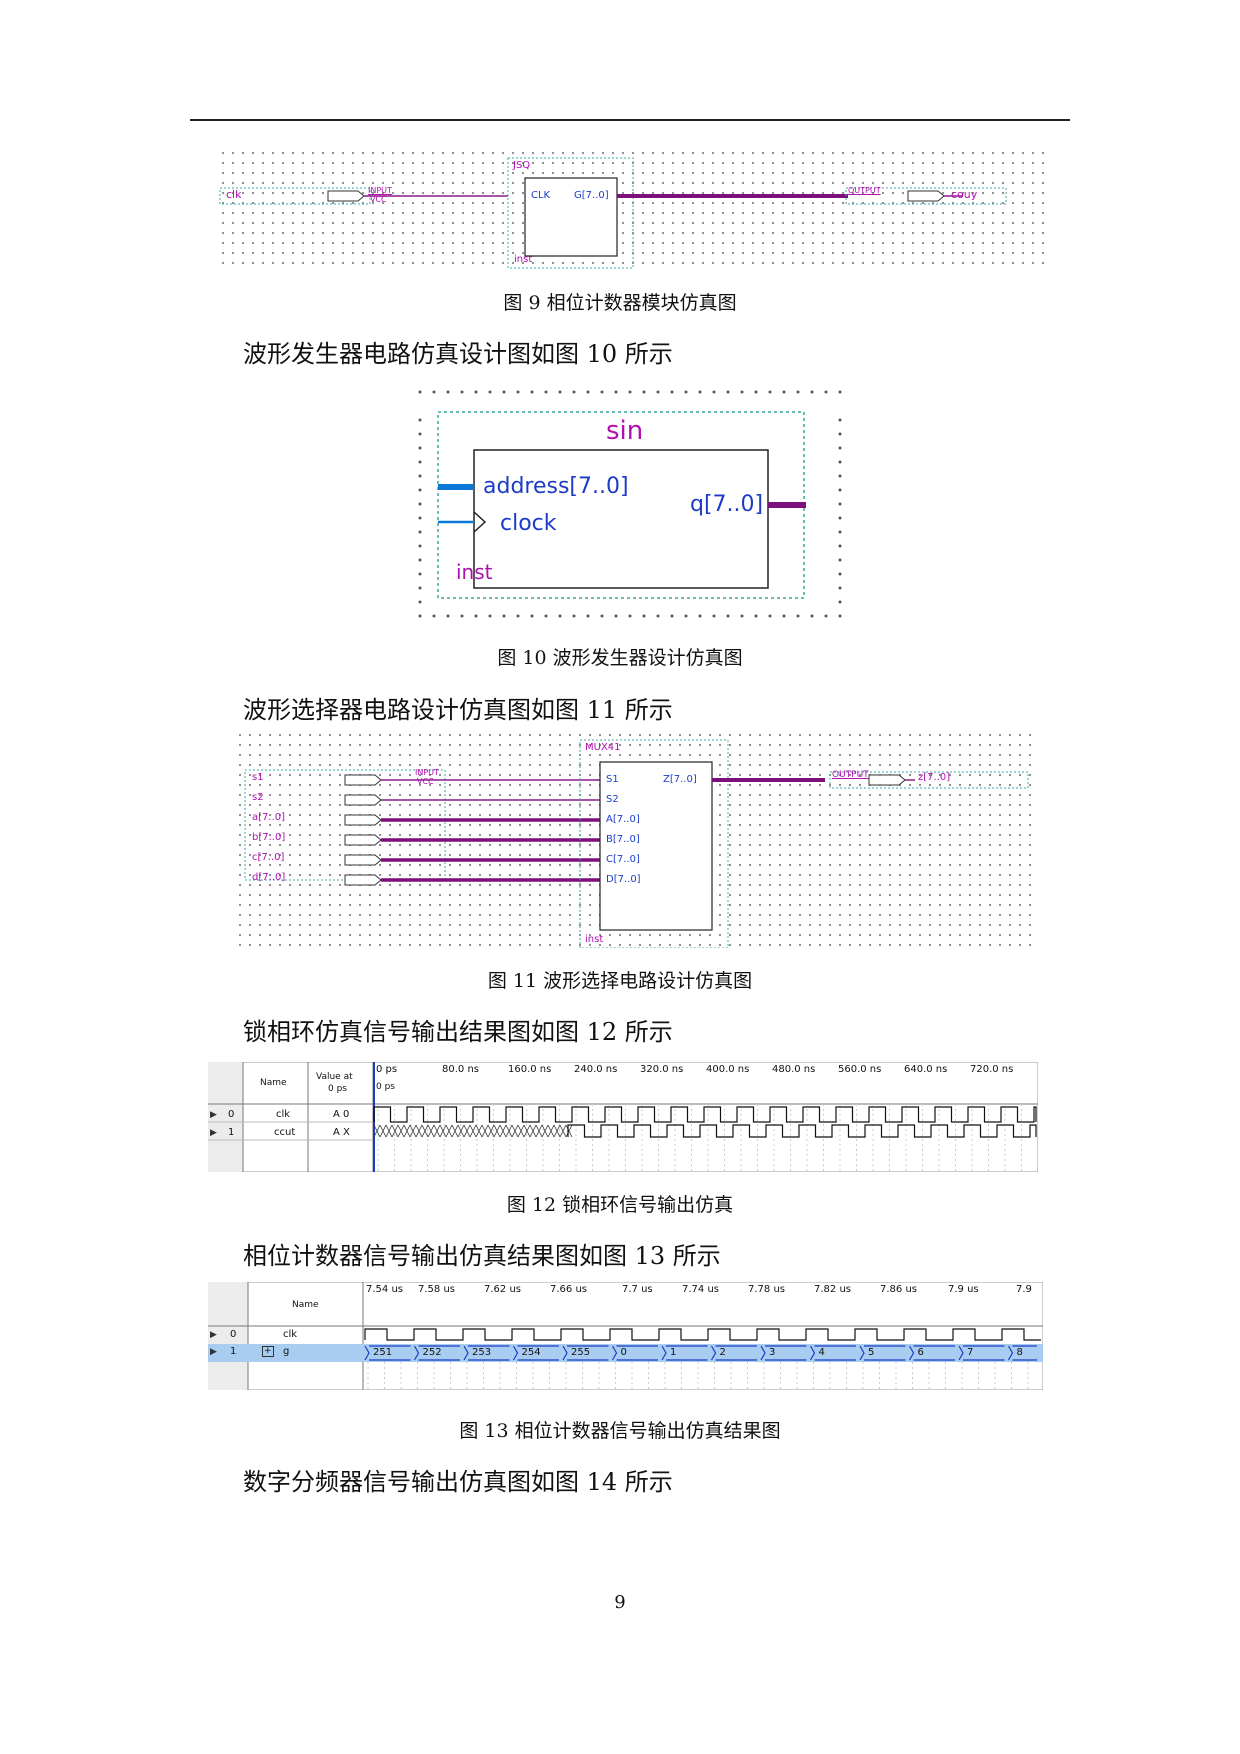 Image resolution: width=1240 pixels, height=1754 pixels. I want to click on fig13-bus-value: 5, so click(871, 1352).